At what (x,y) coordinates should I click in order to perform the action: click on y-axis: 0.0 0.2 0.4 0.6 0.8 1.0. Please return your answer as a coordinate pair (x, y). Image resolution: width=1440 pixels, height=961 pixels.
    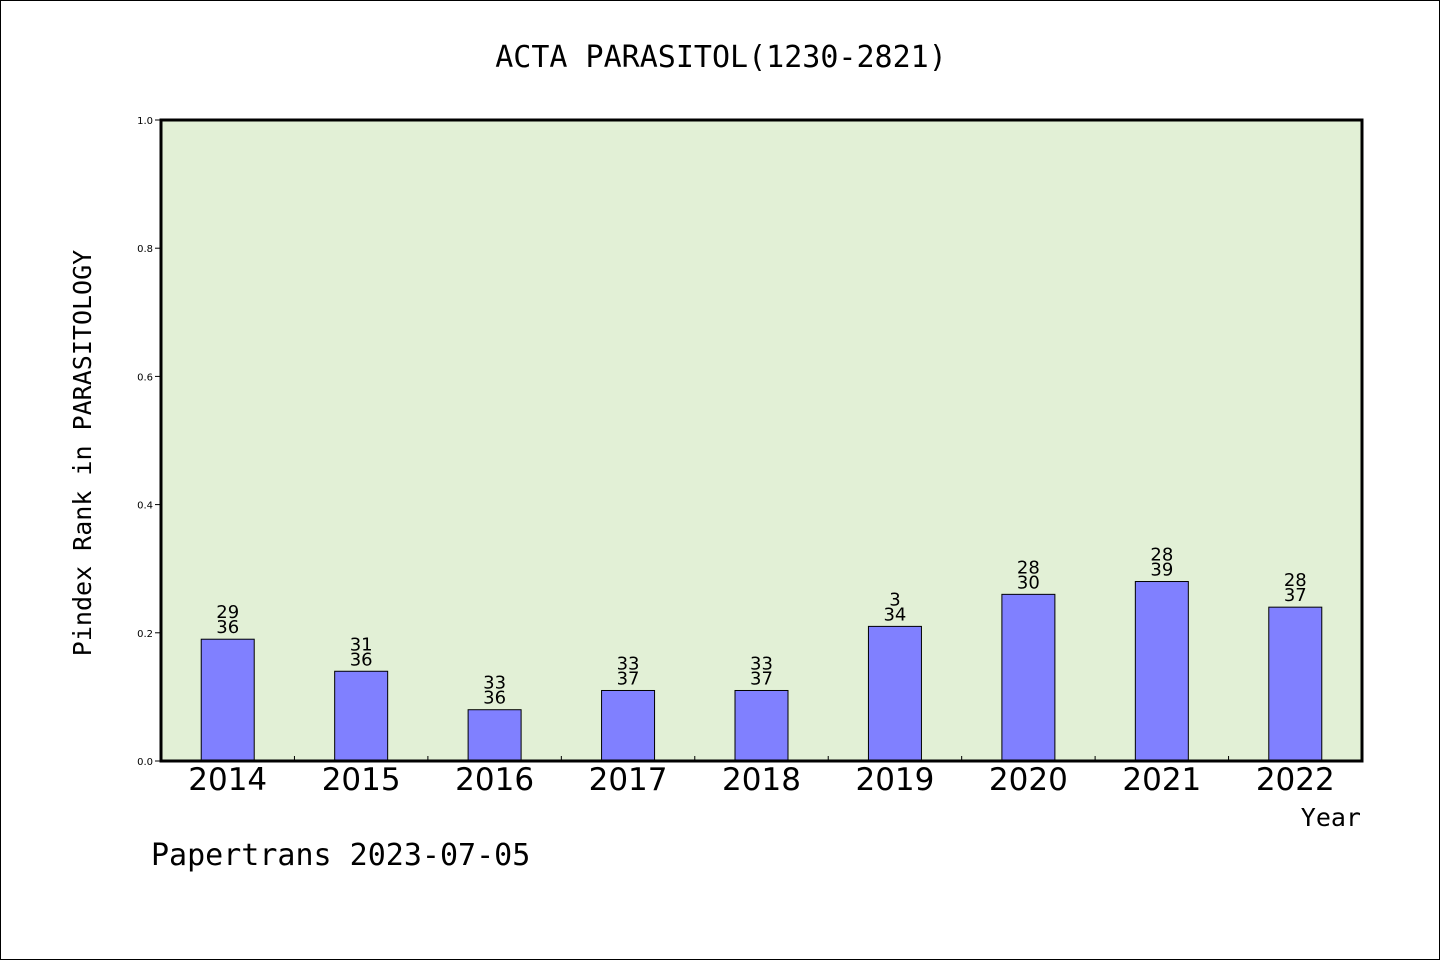
    Looking at the image, I should click on (149, 442).